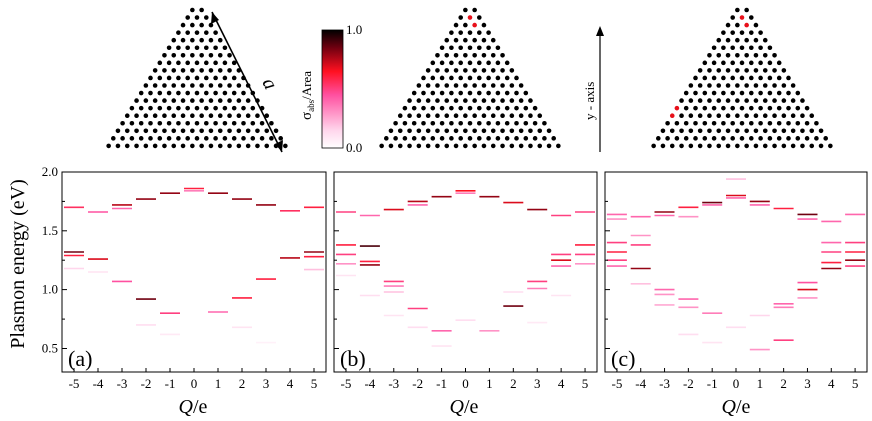 Image resolution: width=872 pixels, height=421 pixels. Describe the element at coordinates (354, 29) in the screenshot. I see `colorbar-max-label: 1.0` at that location.